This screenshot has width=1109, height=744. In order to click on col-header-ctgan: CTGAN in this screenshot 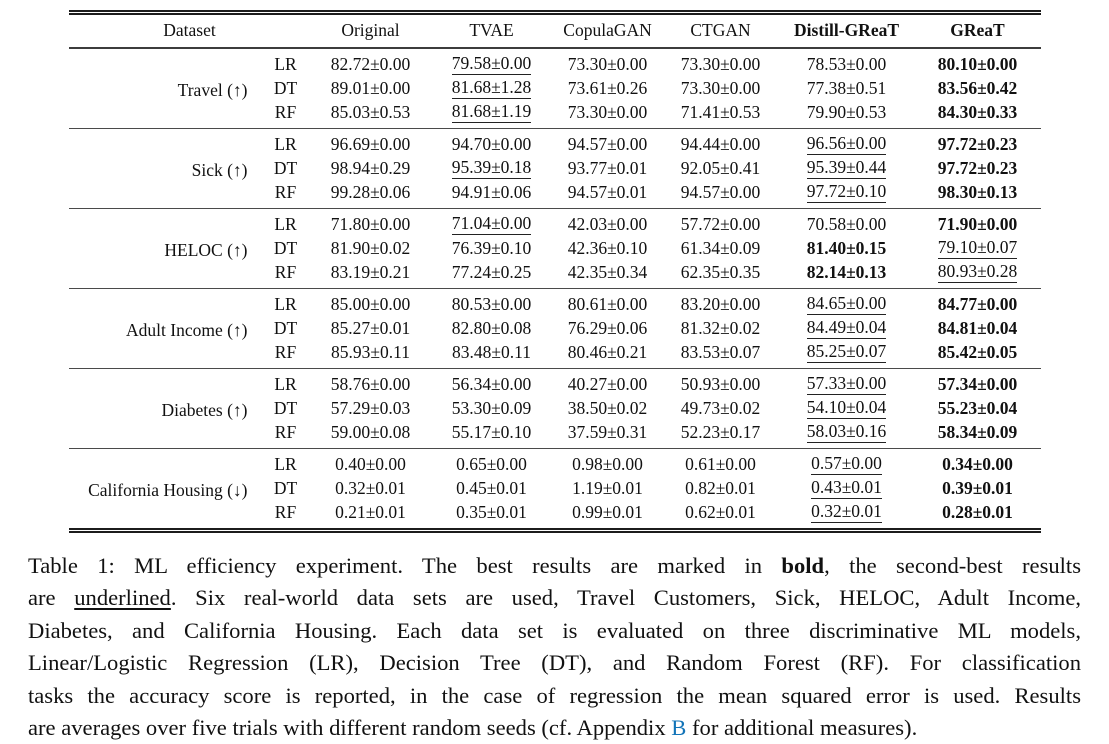, I will do `click(720, 32)`.